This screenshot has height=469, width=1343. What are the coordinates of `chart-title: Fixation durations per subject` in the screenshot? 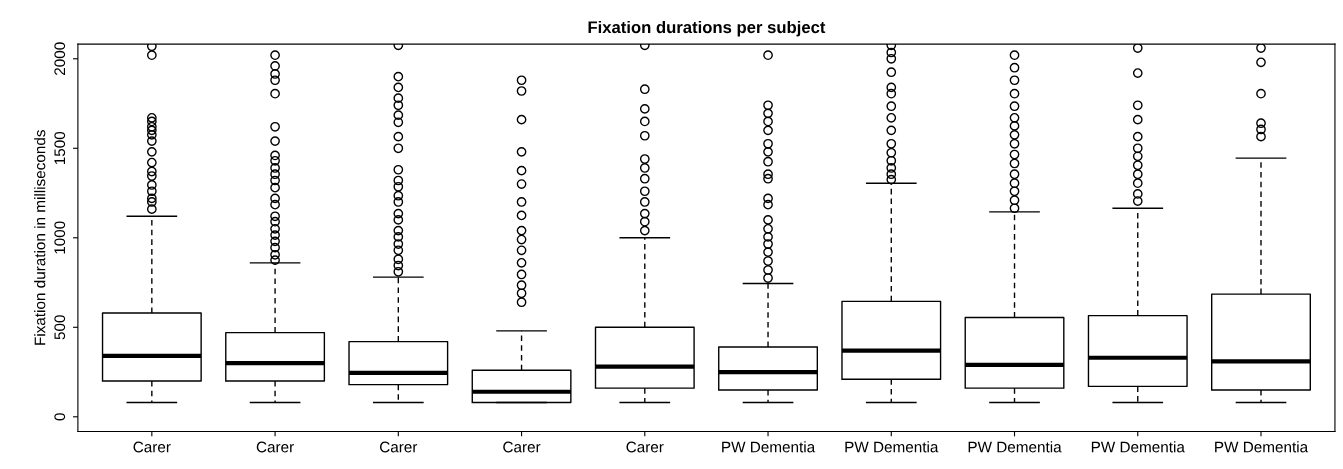 It's located at (707, 28).